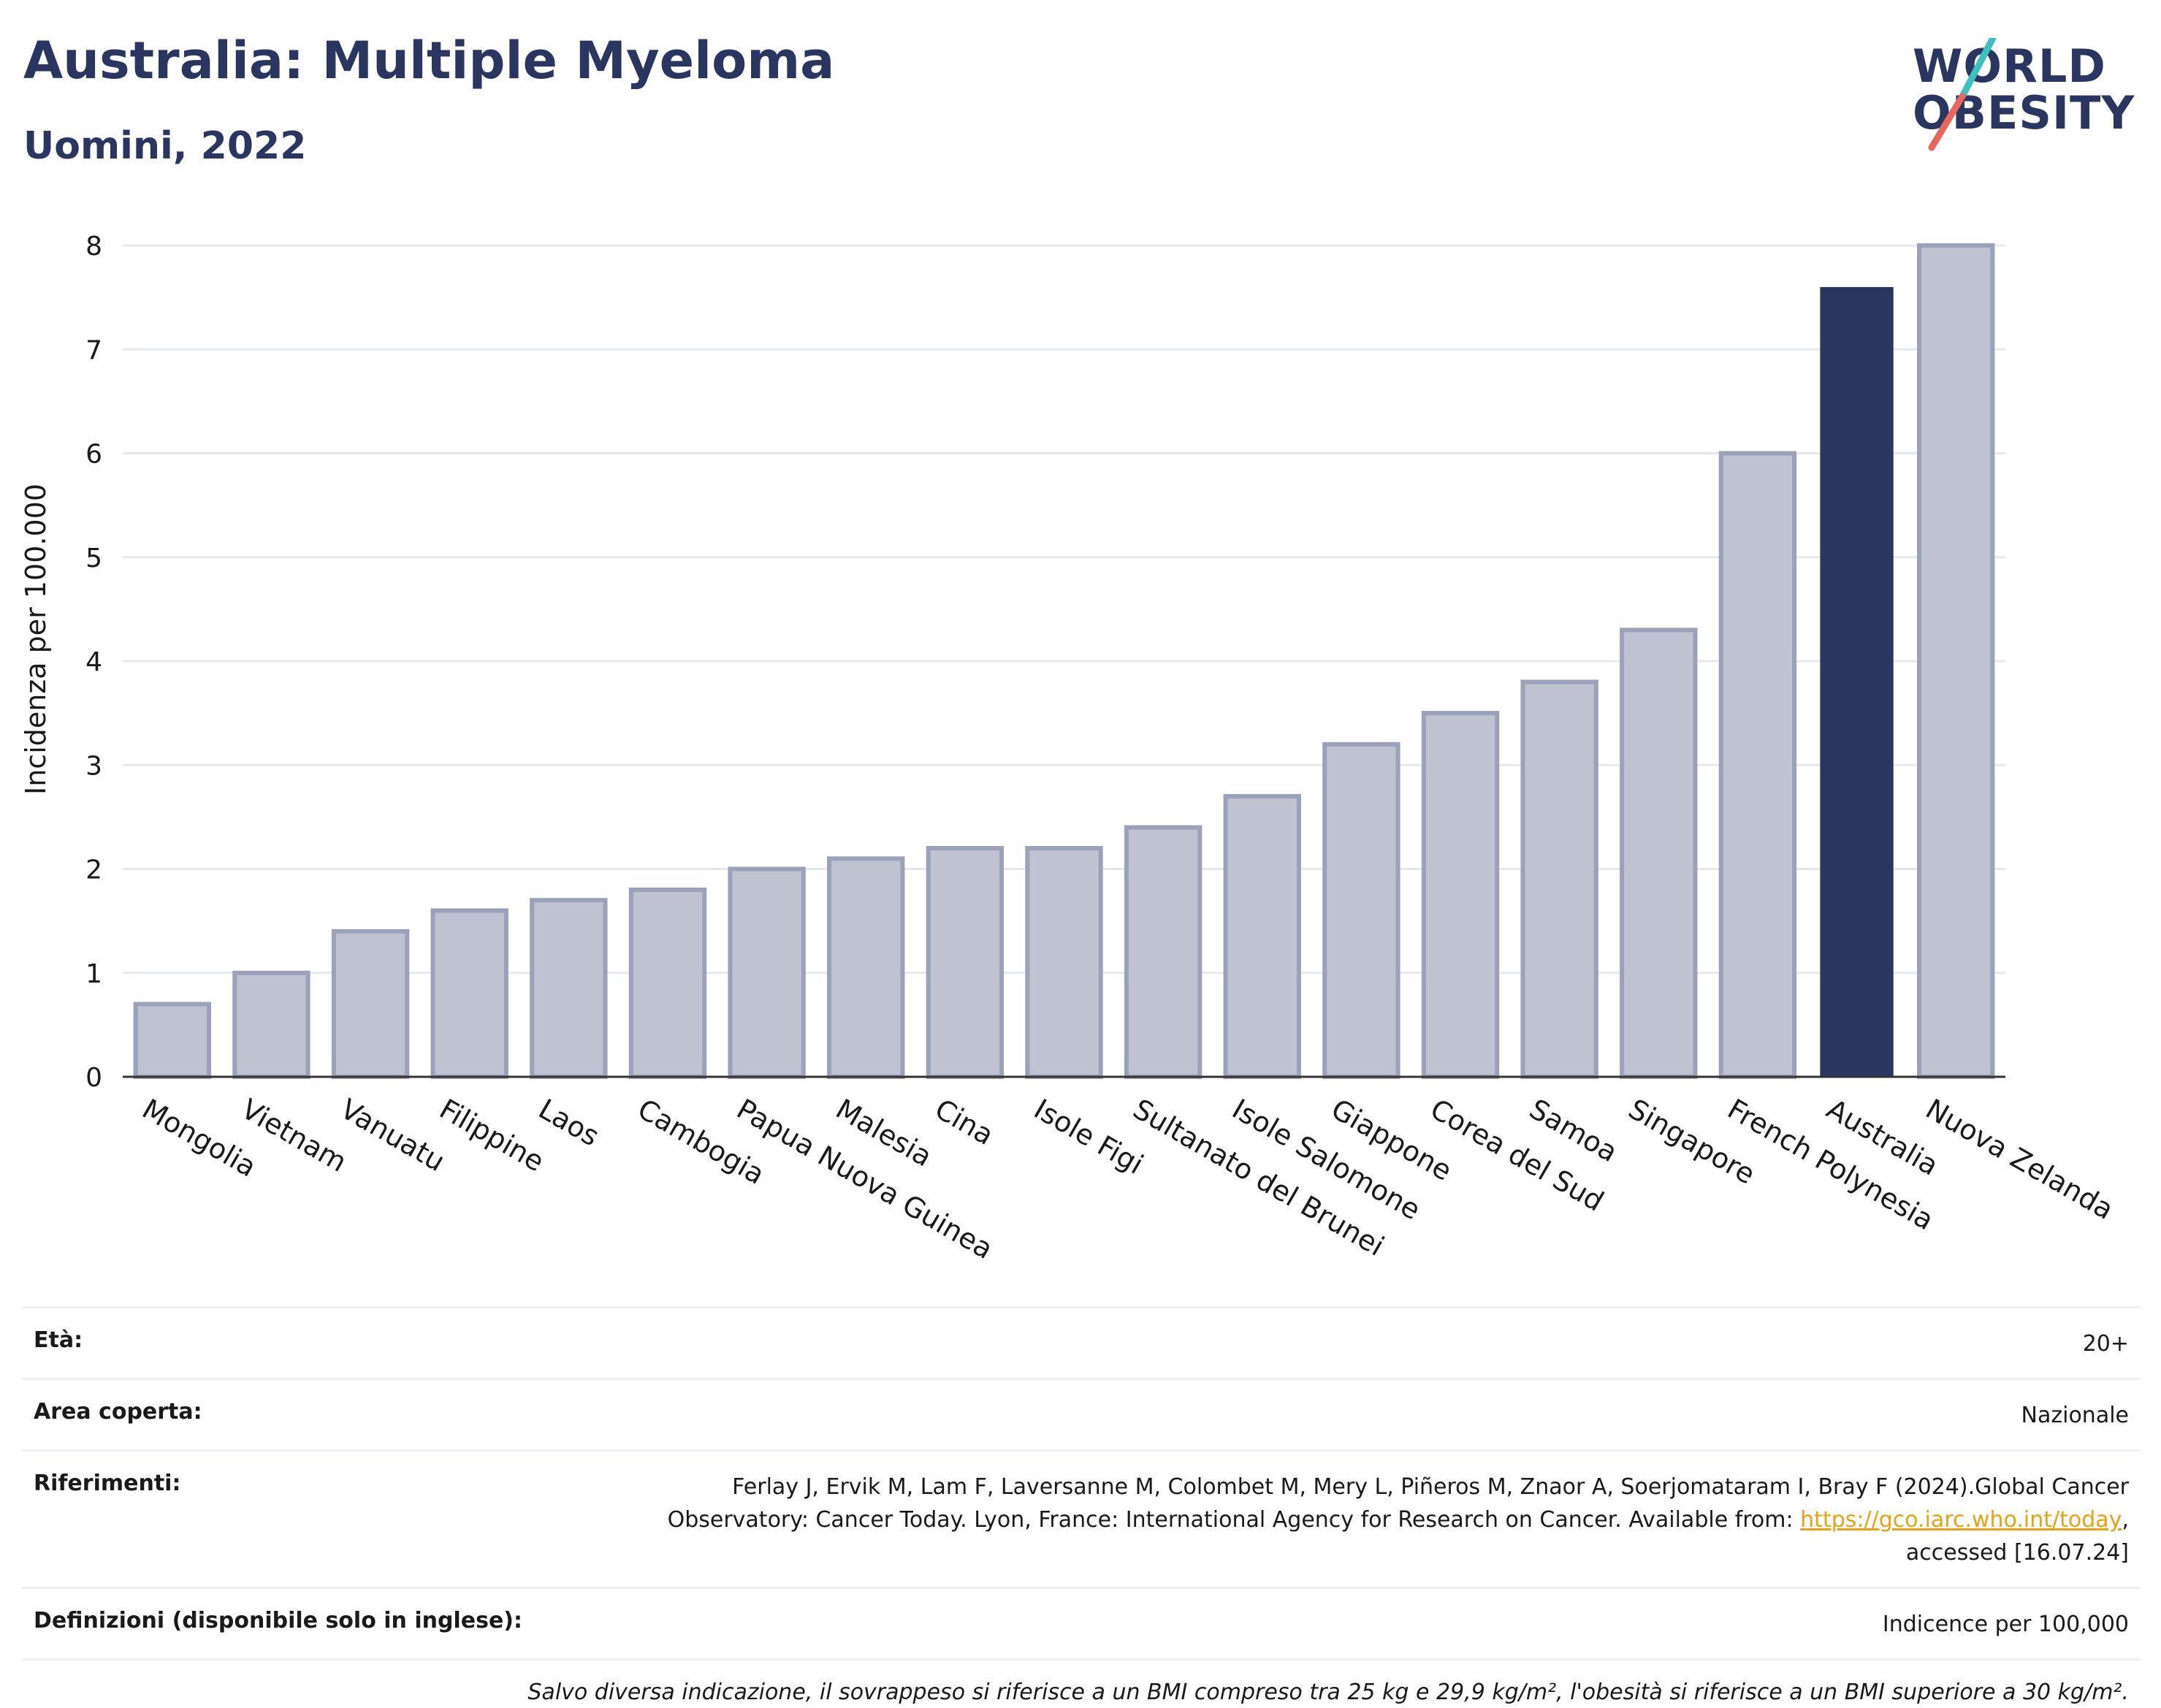 Image resolution: width=2161 pixels, height=1708 pixels. Describe the element at coordinates (118, 1412) in the screenshot. I see `area-label: Area coperta:` at that location.